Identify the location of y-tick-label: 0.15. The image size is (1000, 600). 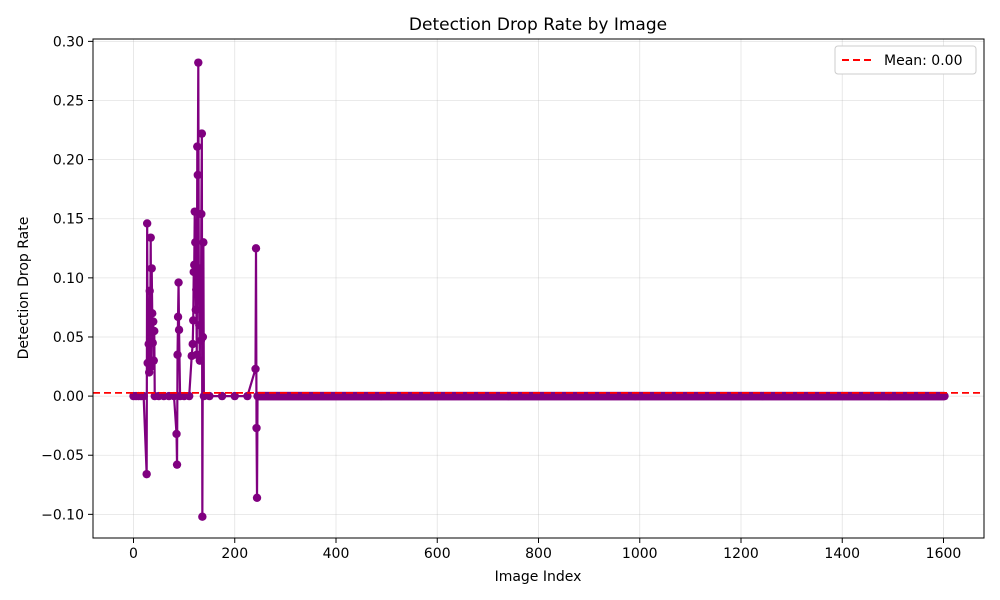
(68, 220).